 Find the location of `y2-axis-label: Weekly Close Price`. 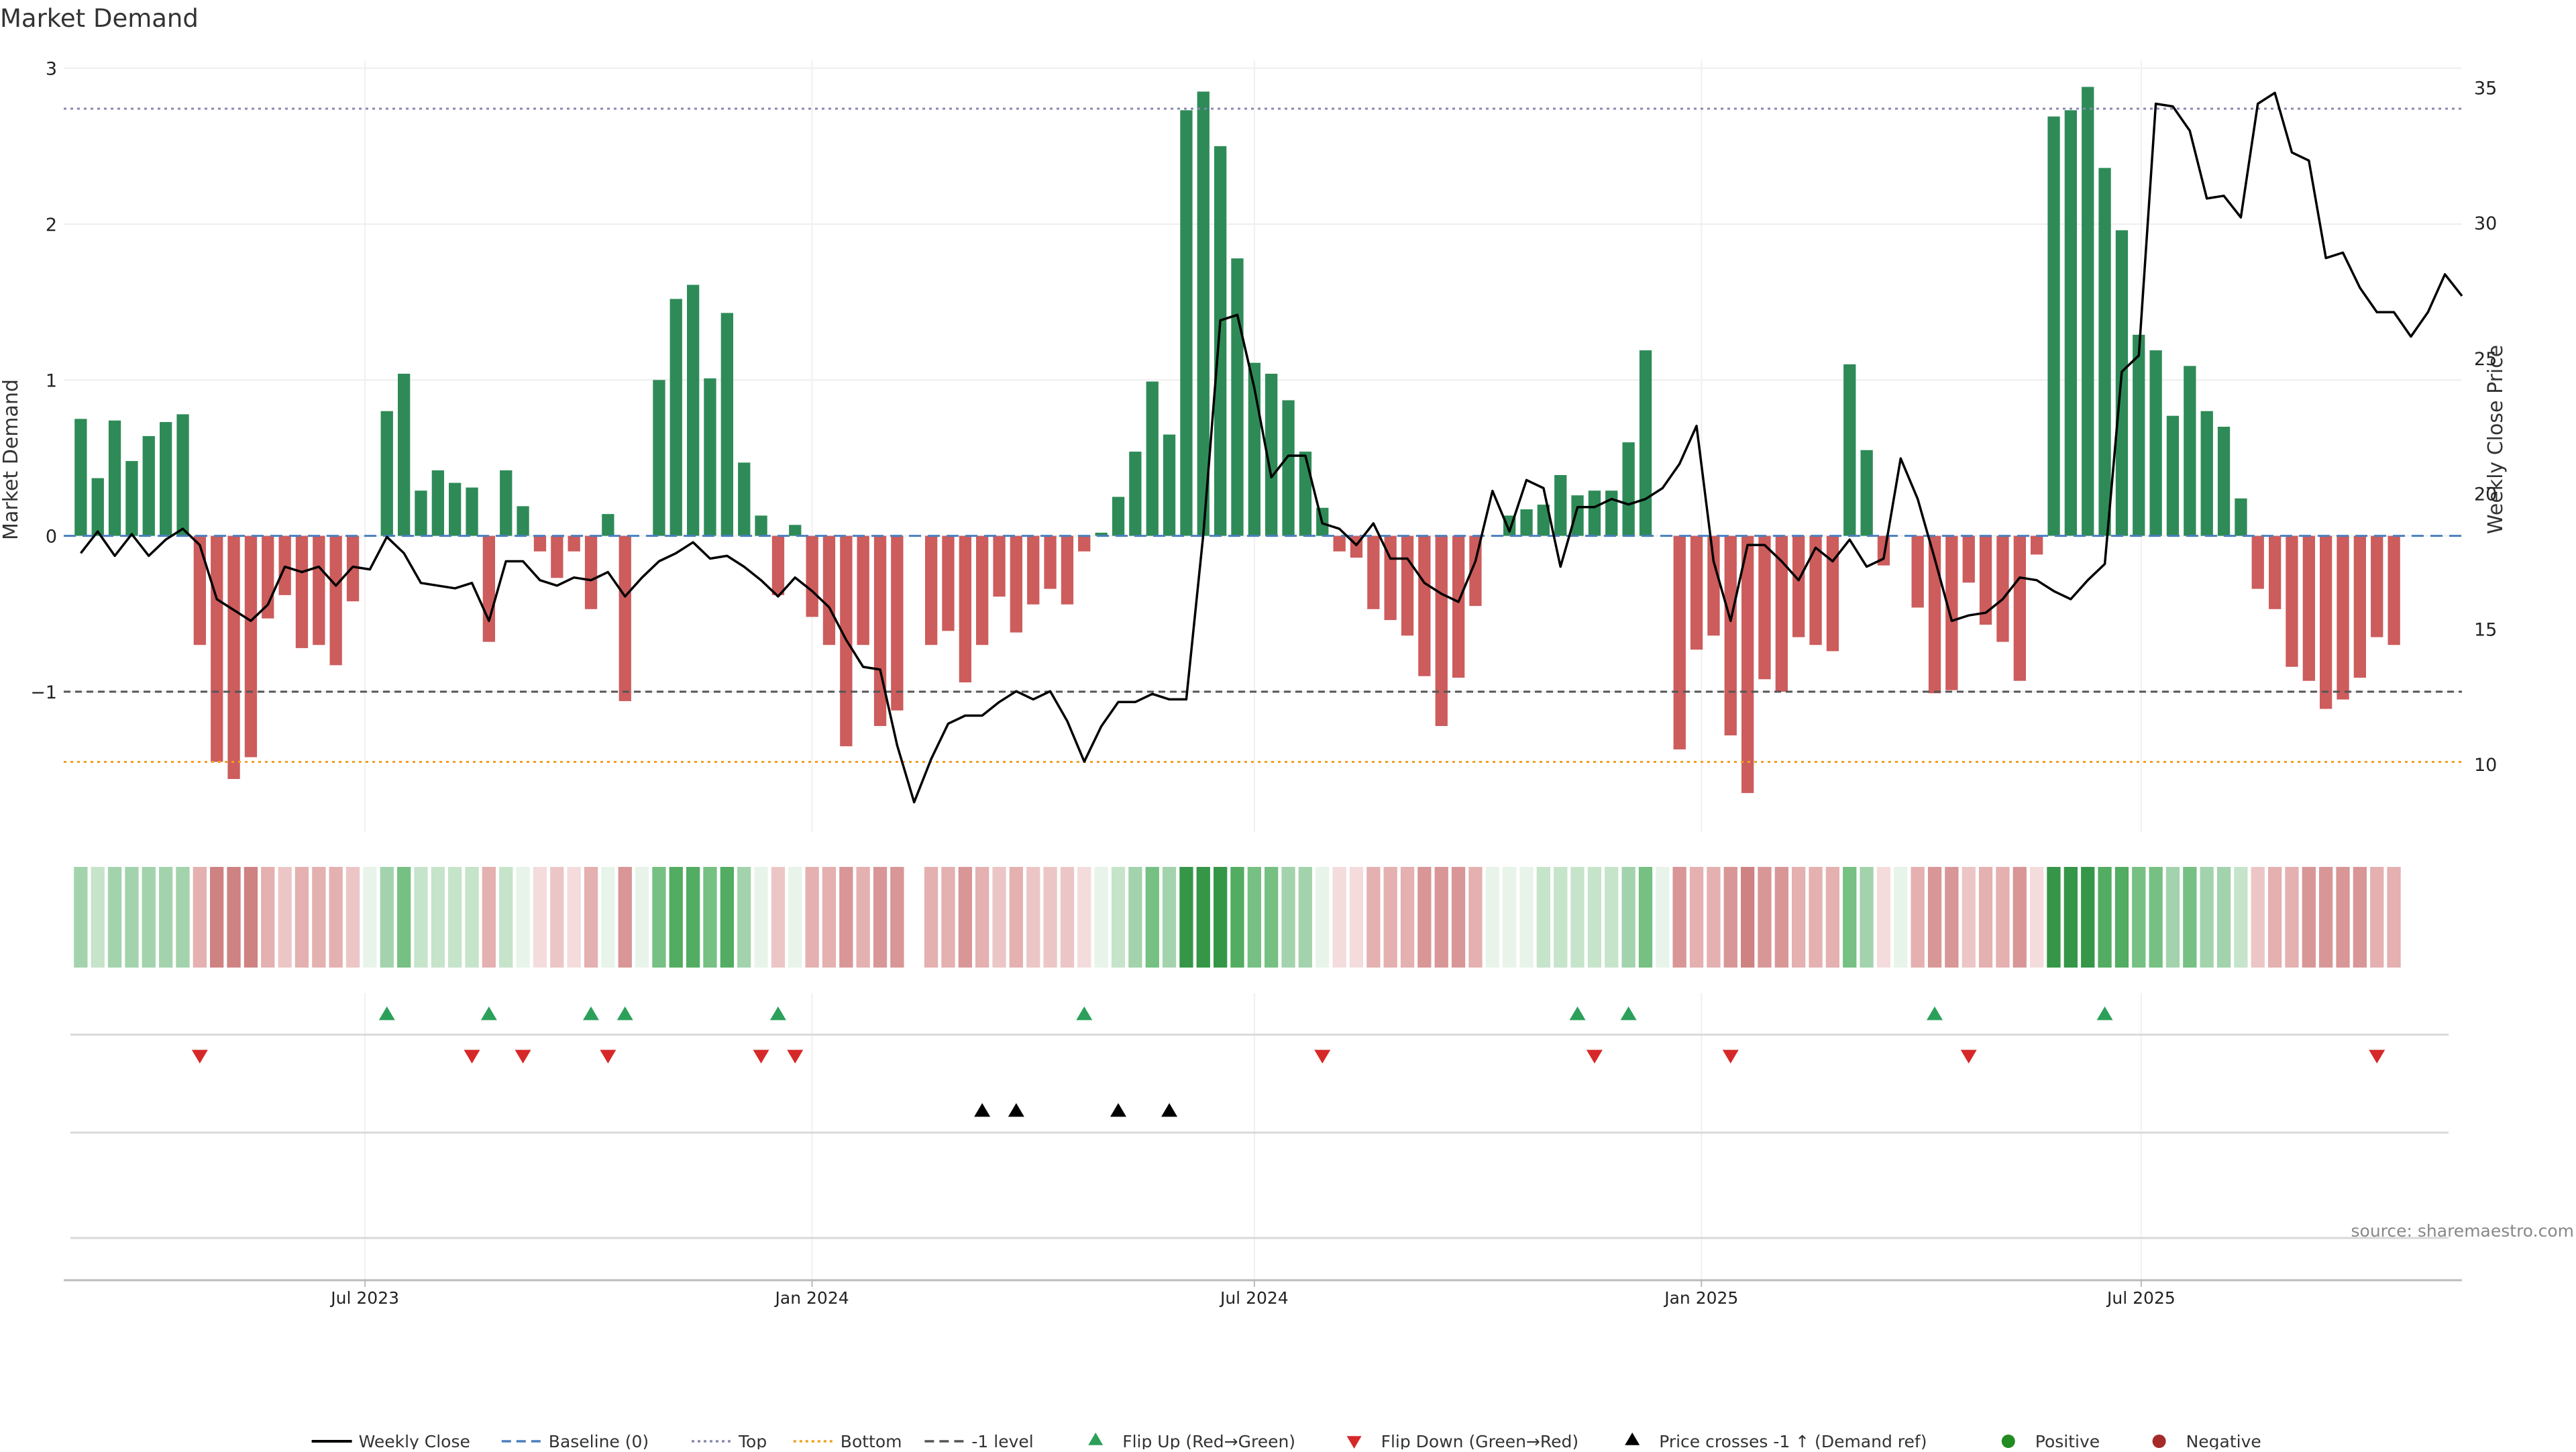

y2-axis-label: Weekly Close Price is located at coordinates (2496, 440).